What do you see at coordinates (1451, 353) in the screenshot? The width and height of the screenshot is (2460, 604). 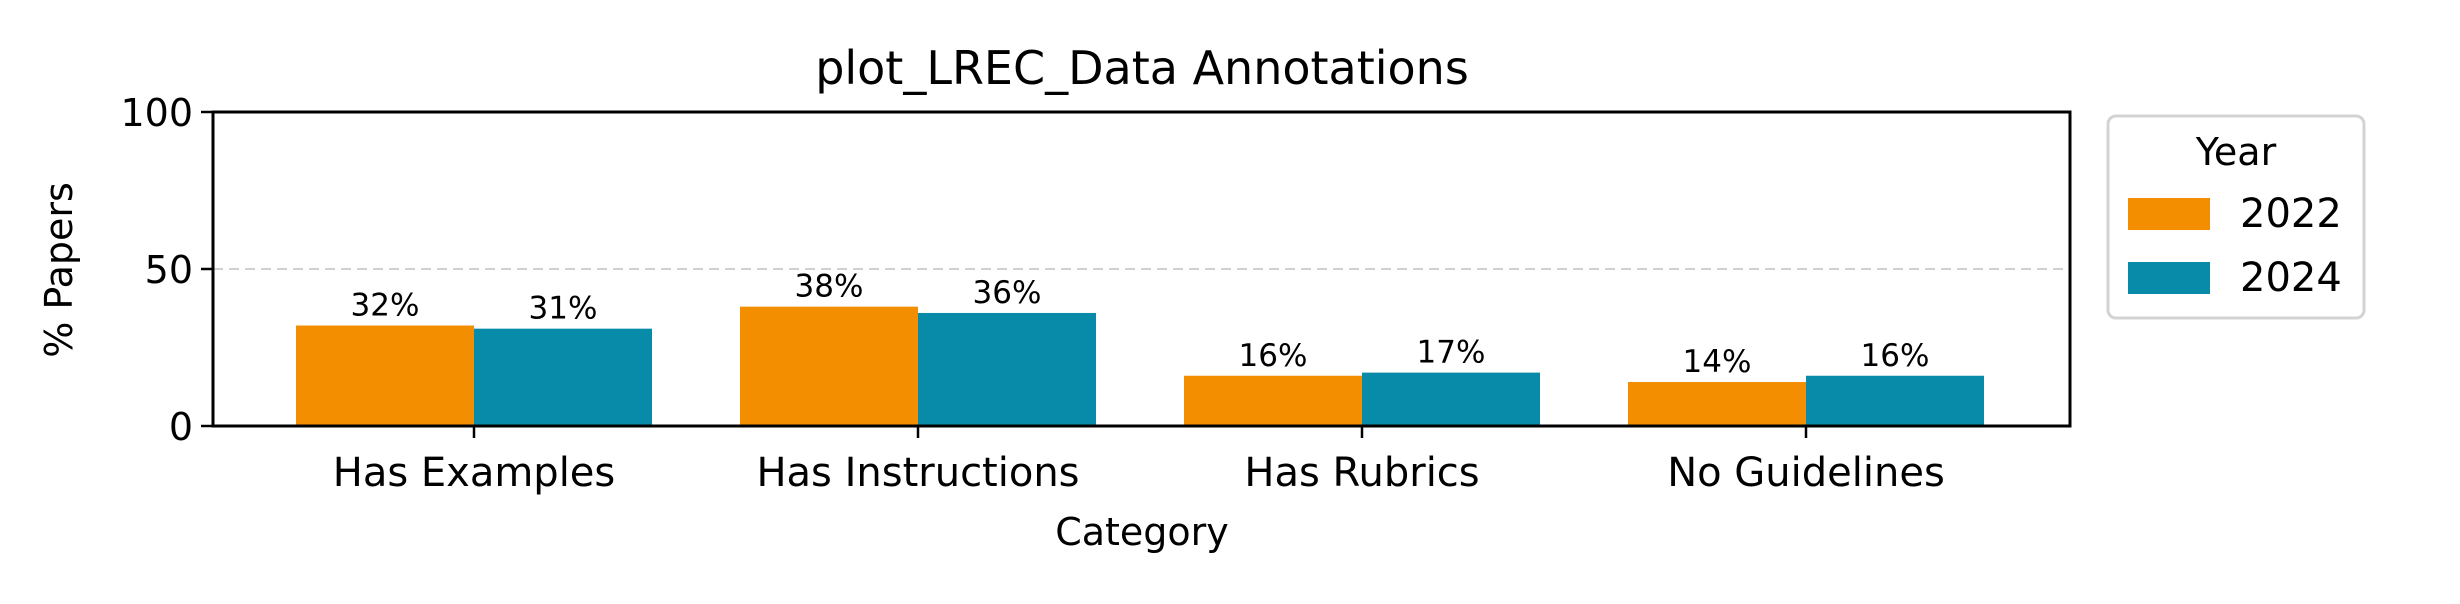 I see `data-label-2024-2: 17%` at bounding box center [1451, 353].